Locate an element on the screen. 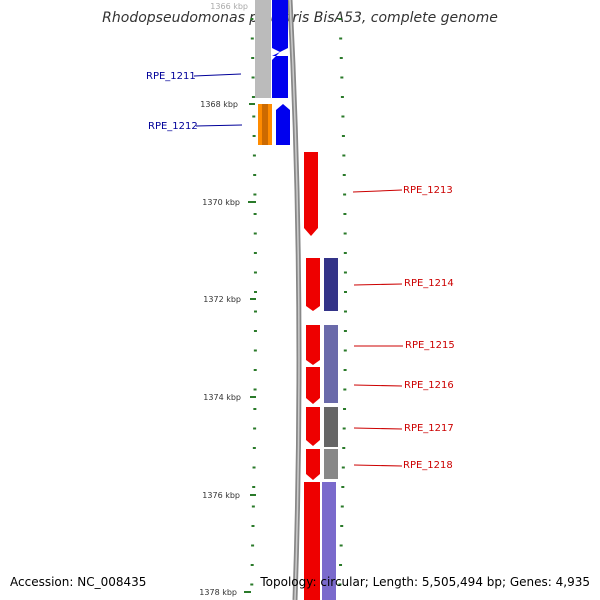 The width and height of the screenshot is (600, 600). ruler-label: 1372 kbp is located at coordinates (222, 299).